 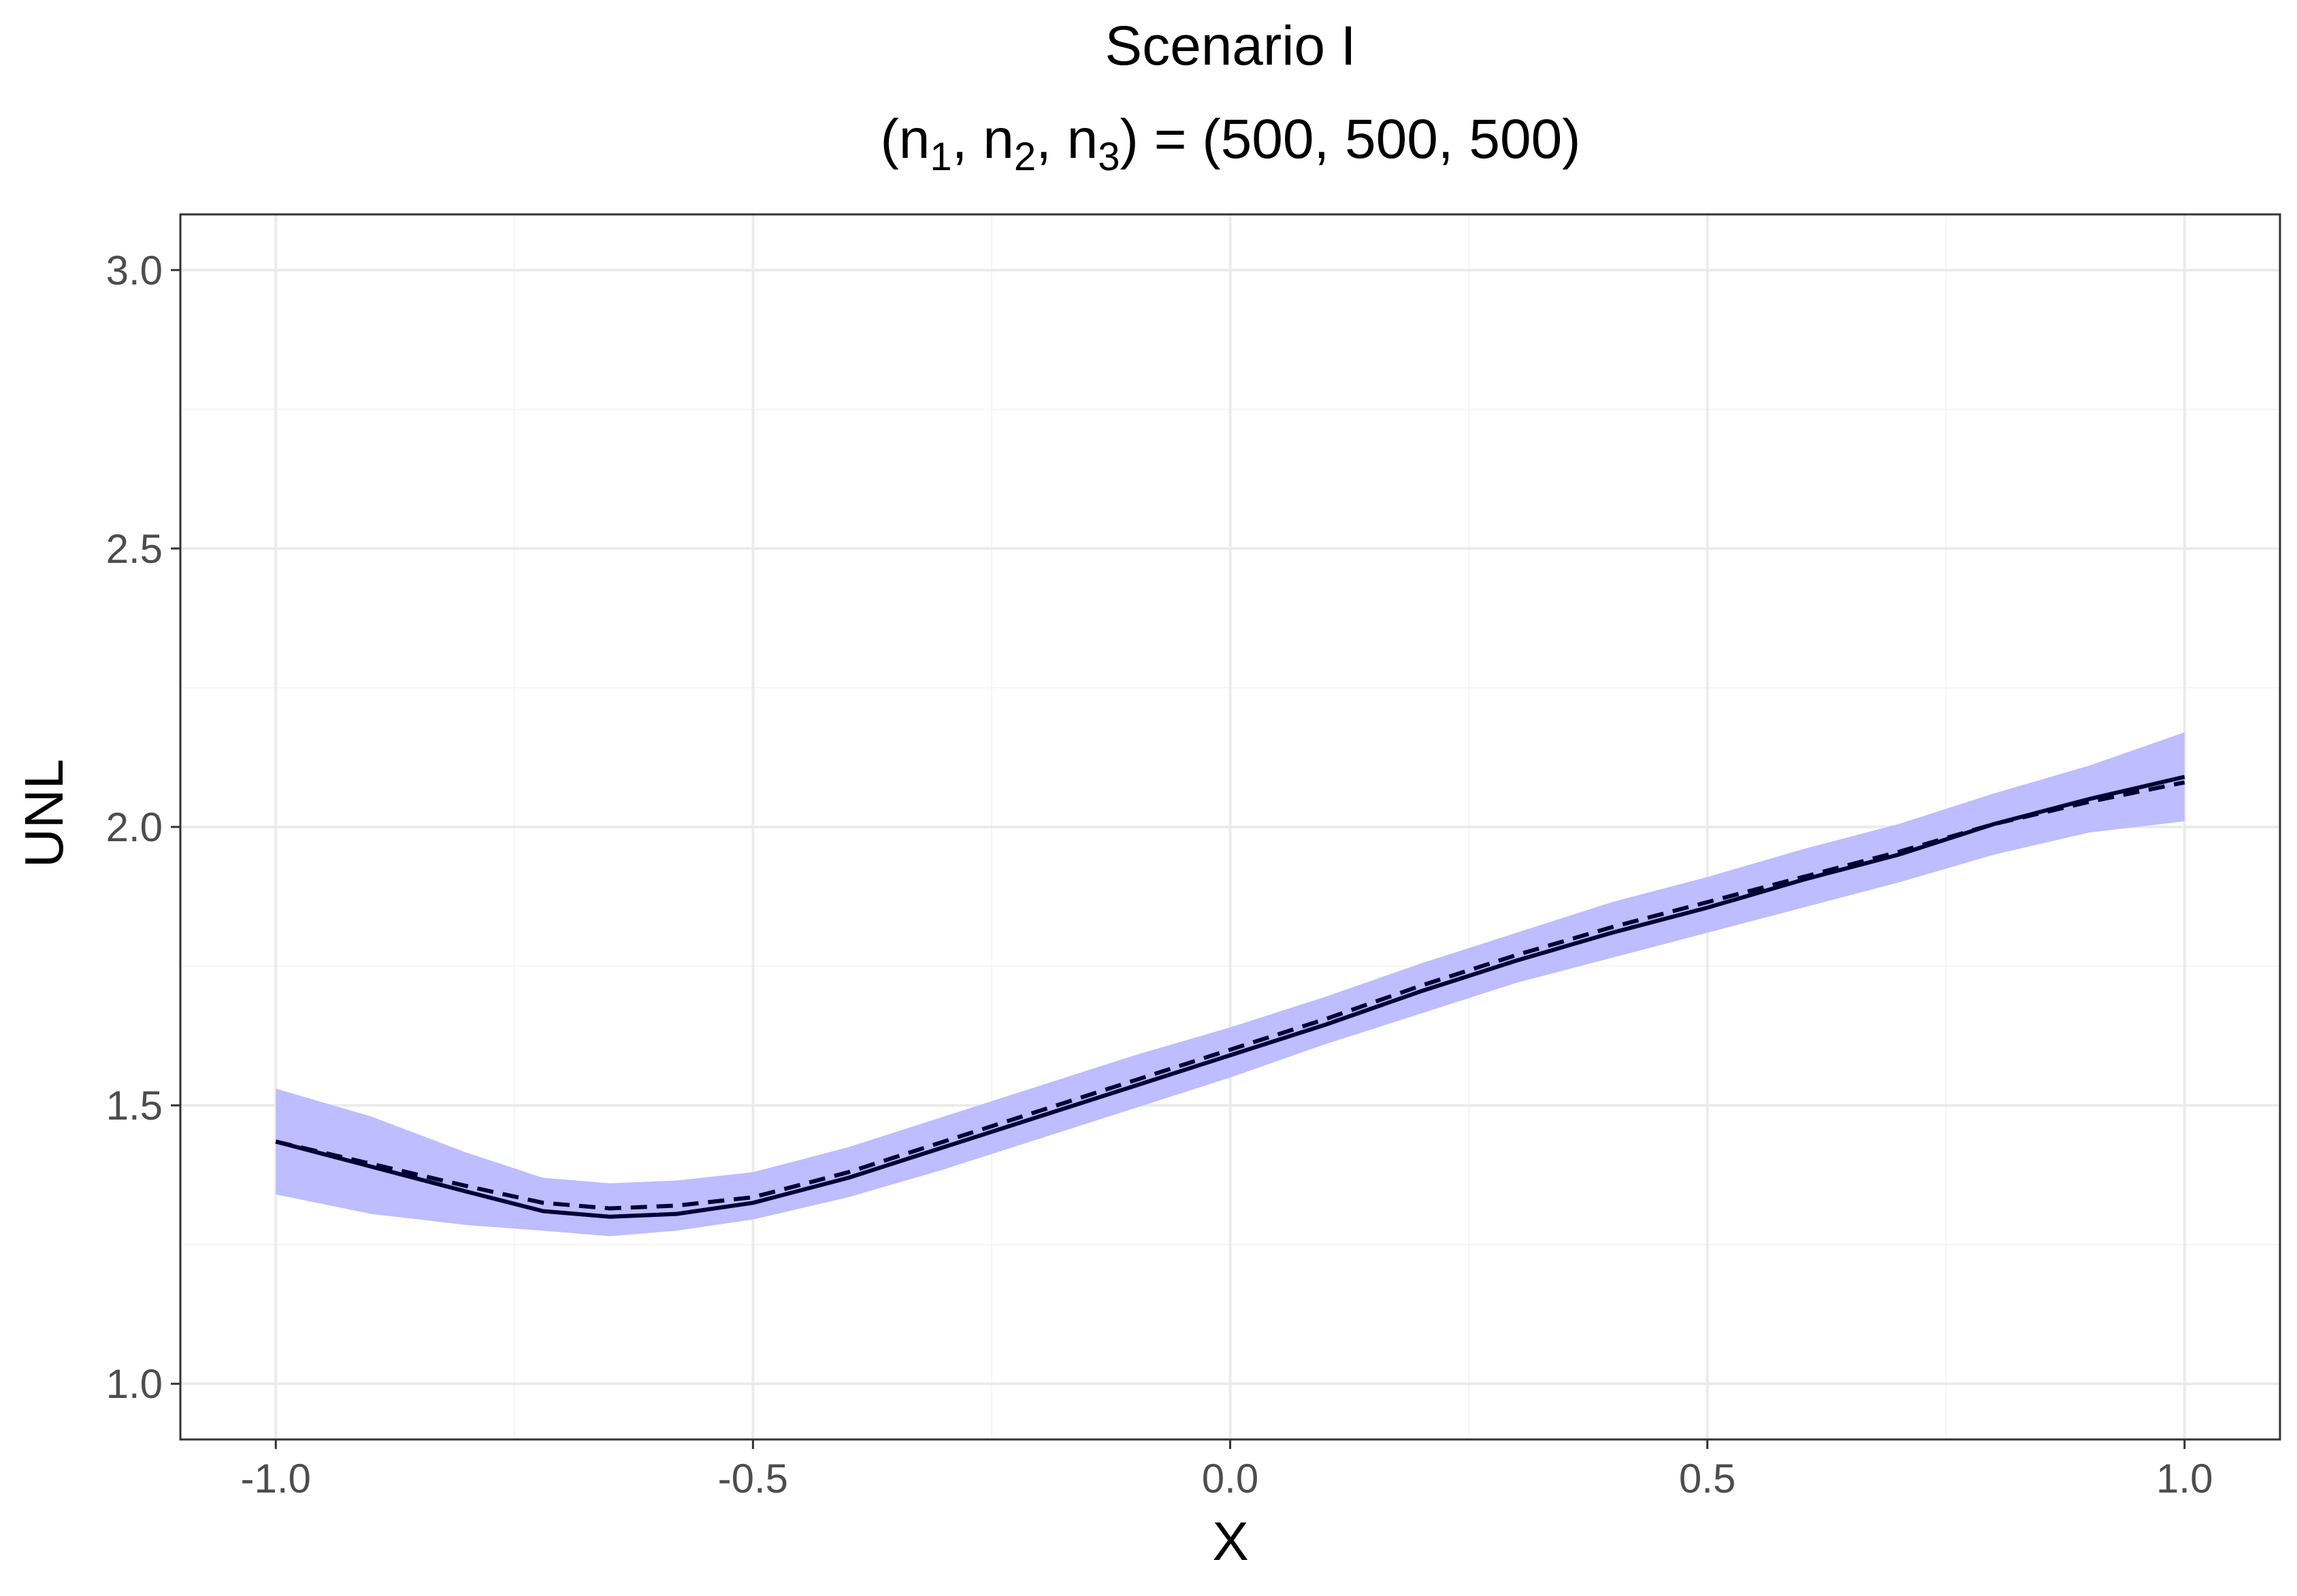 What do you see at coordinates (134, 549) in the screenshot?
I see `y-tick-label: 2.5` at bounding box center [134, 549].